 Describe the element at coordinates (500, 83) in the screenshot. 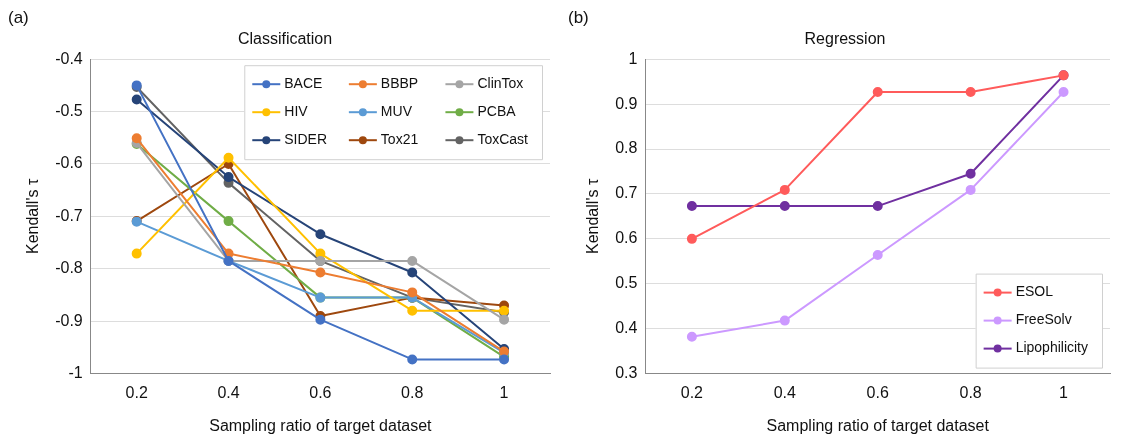

I see `legend-label: ClinTox` at that location.